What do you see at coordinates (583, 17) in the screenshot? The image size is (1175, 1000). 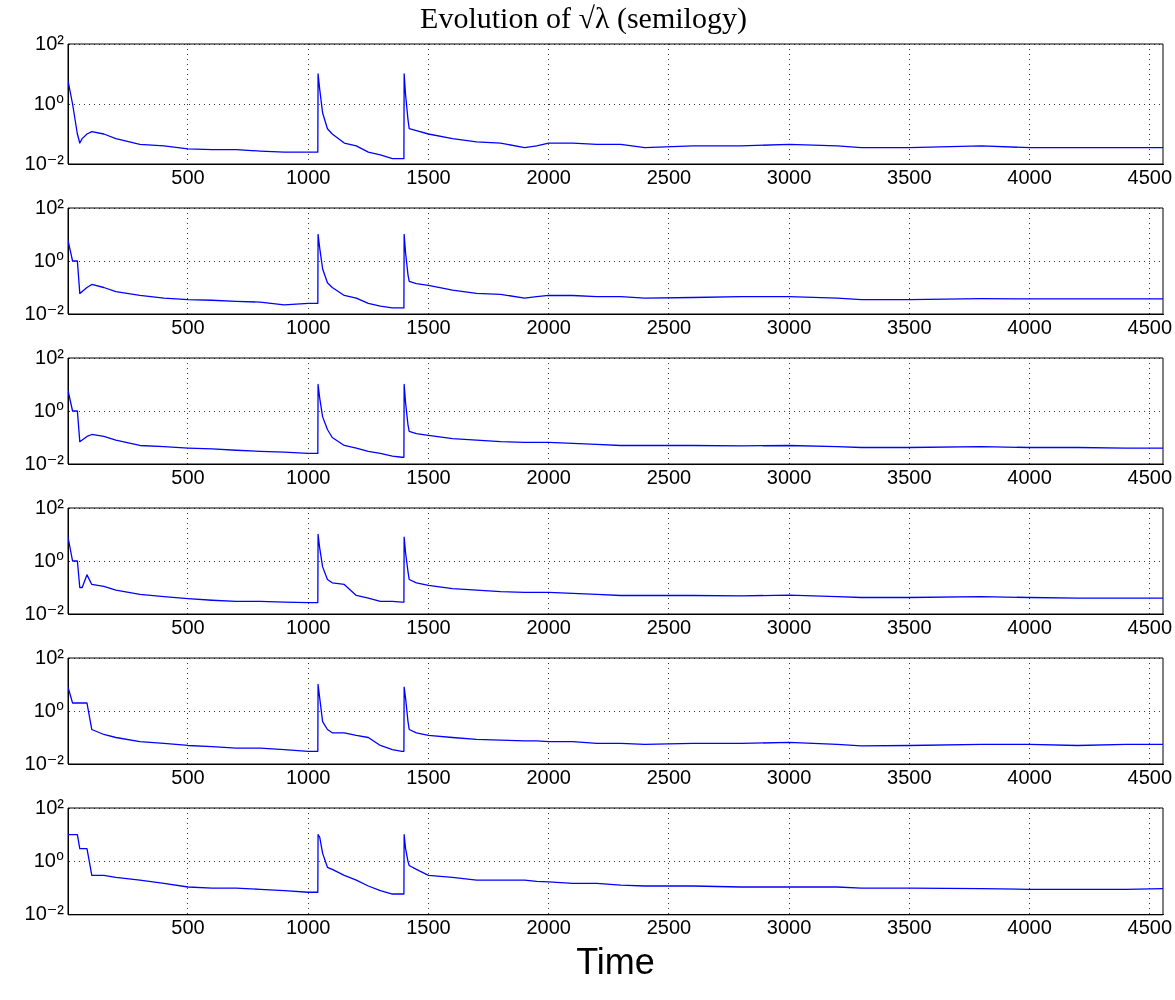 I see `chart-title: Evolution of √λ (semilogy)` at bounding box center [583, 17].